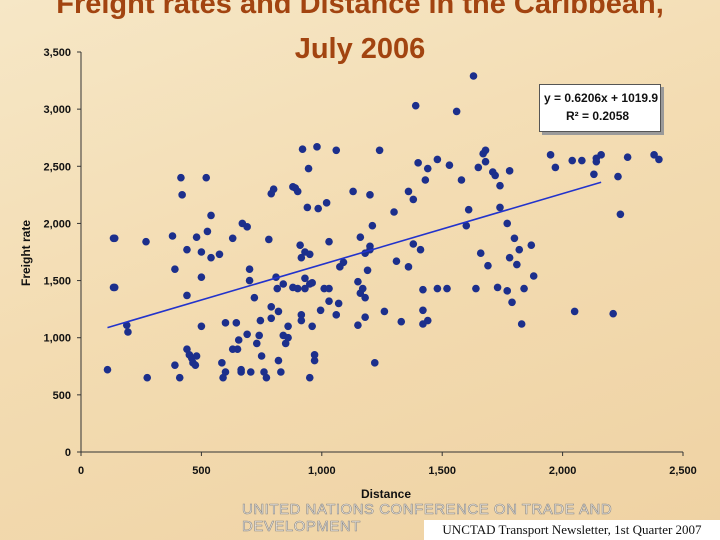  Describe the element at coordinates (563, 471) in the screenshot. I see `x-tick-label: 2,000` at that location.